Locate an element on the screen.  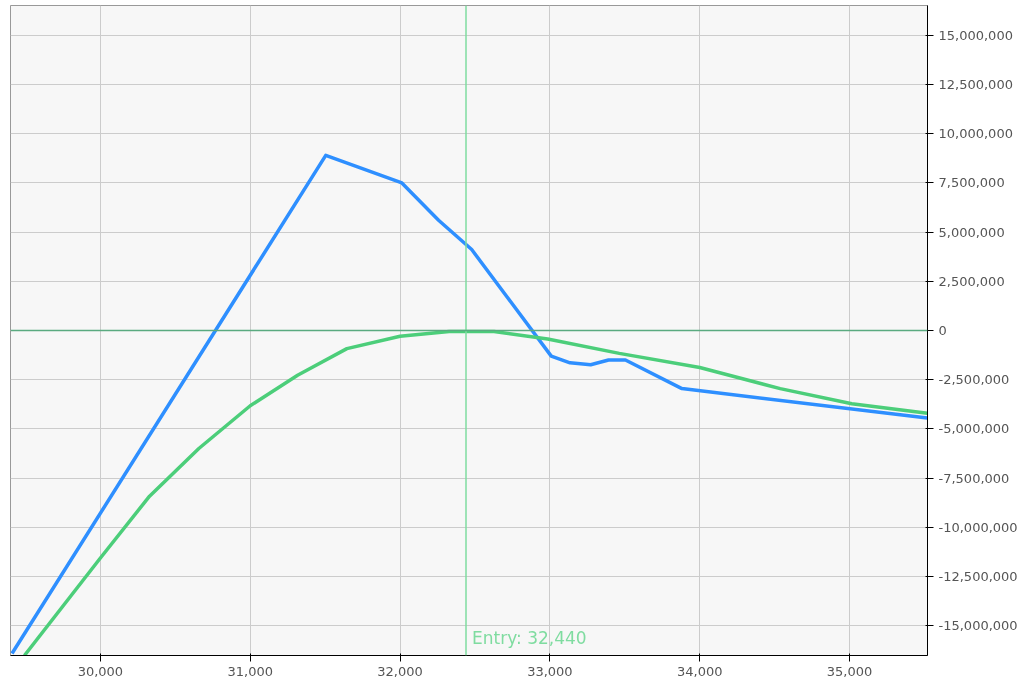
y-tick-label: -10,000,000 is located at coordinates (978, 527).